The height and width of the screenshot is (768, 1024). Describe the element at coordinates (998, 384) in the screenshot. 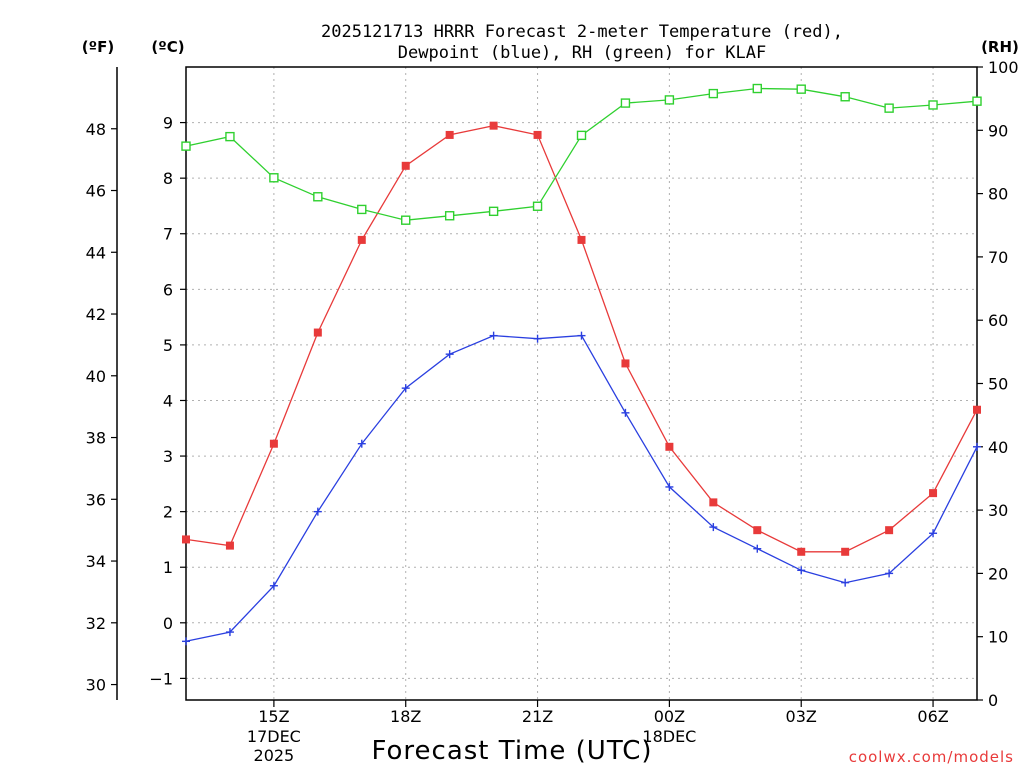

I see `rh-tick-label: 50` at that location.